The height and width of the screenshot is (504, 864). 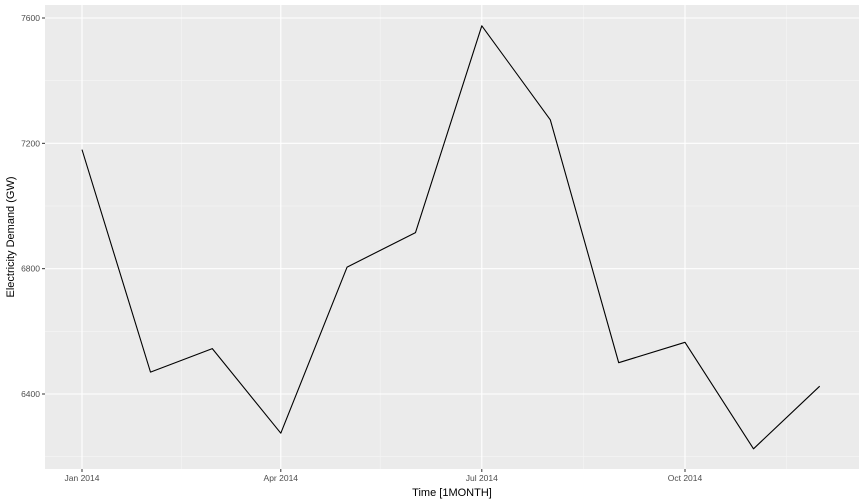 I want to click on y-tick-label: 7600, so click(x=30, y=18).